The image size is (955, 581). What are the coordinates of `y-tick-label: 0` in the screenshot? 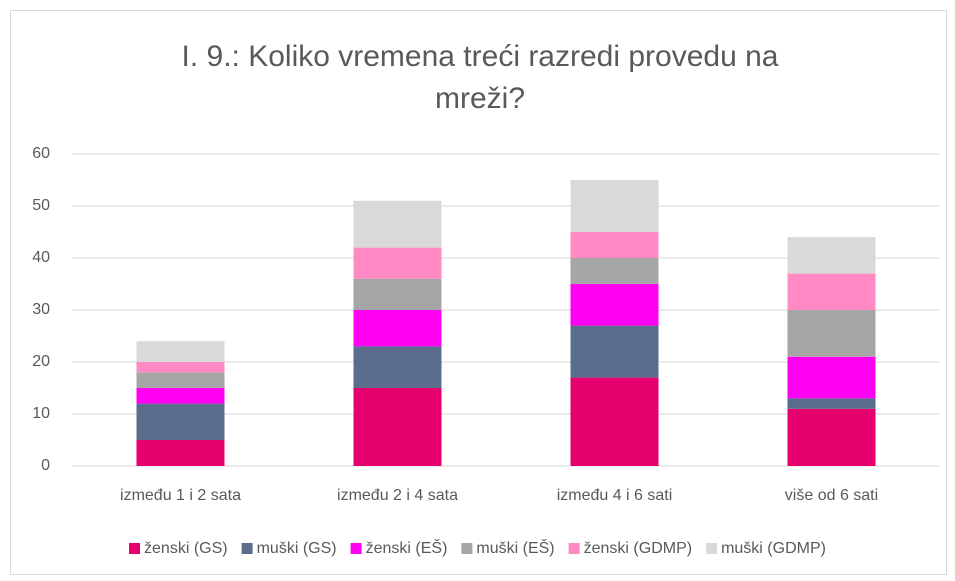 It's located at (45, 465).